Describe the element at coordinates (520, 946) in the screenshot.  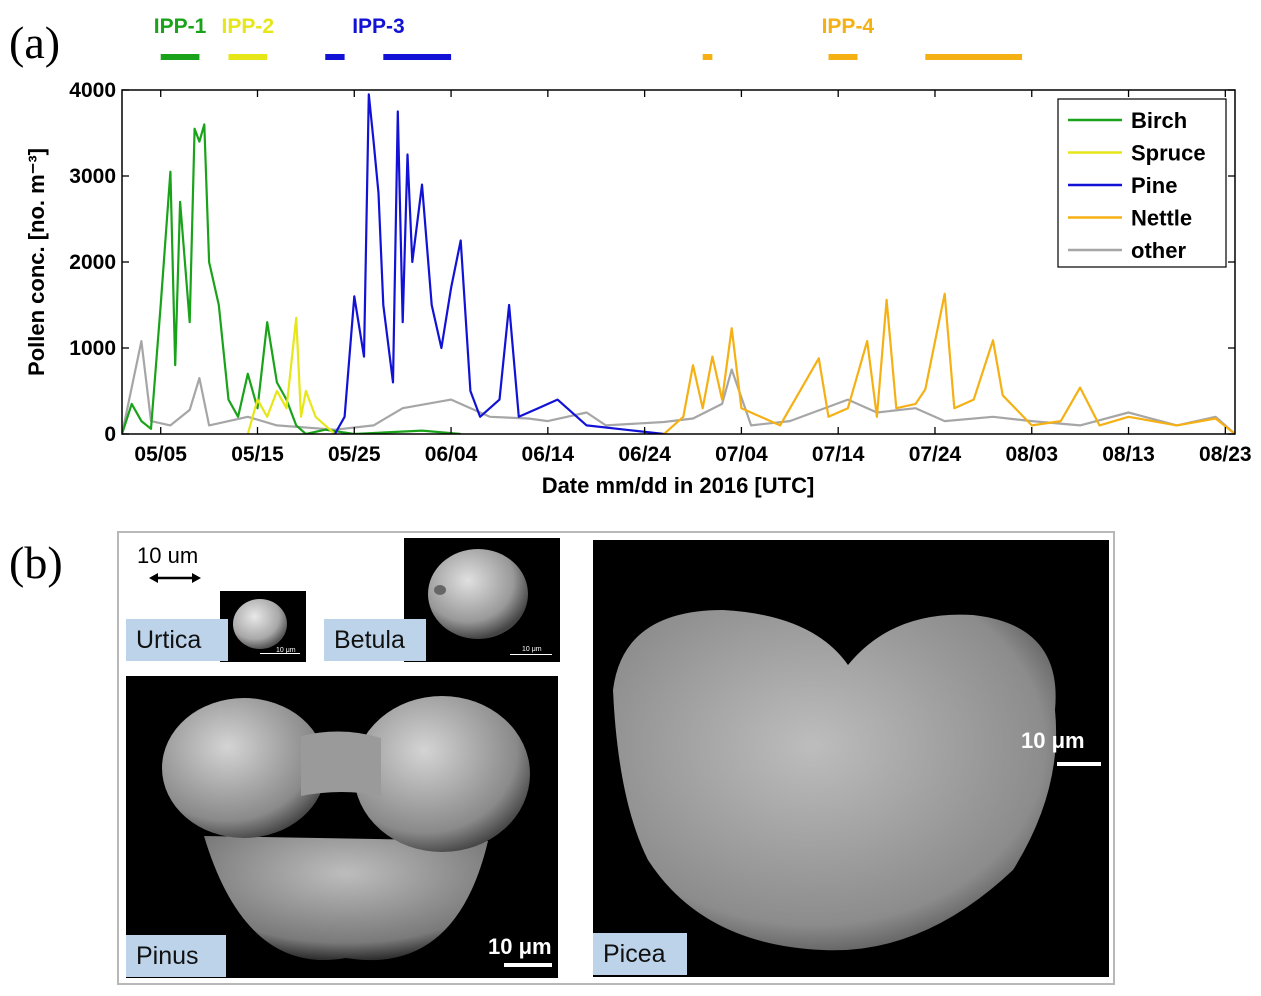
I see `pinus-scale-text: 10 μm` at that location.